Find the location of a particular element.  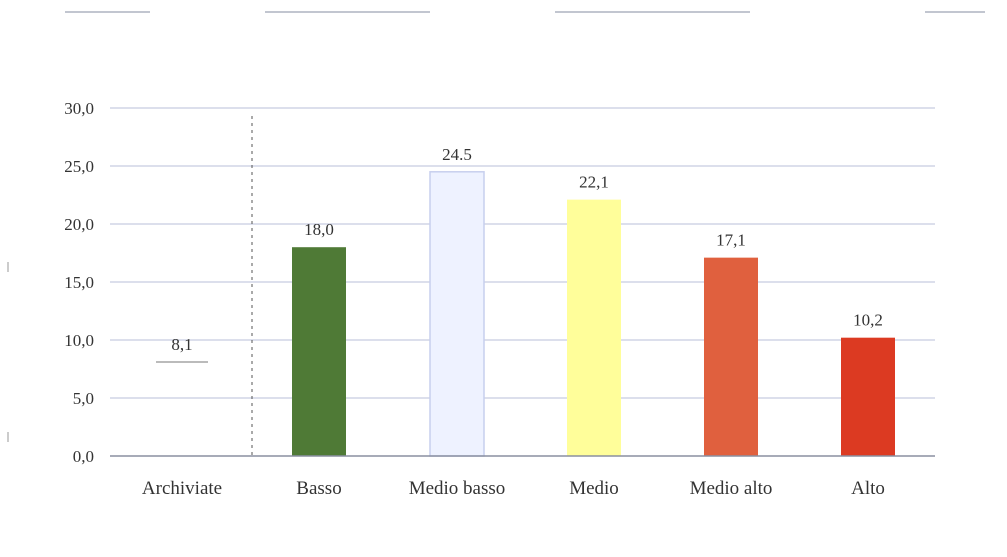

value-label: 22,1 is located at coordinates (594, 182).